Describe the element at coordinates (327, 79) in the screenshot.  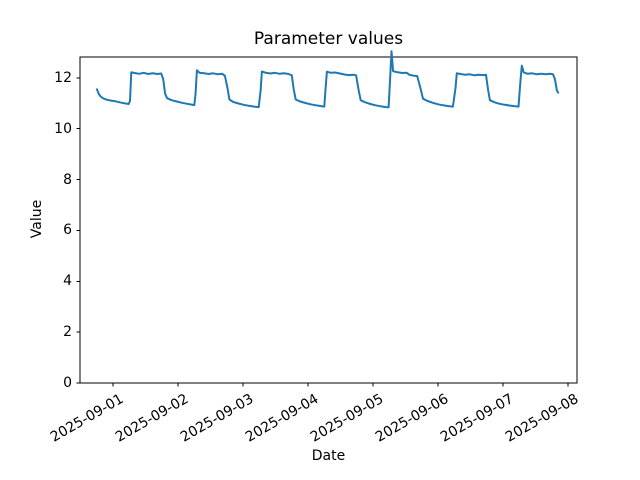
I see `data-line` at that location.